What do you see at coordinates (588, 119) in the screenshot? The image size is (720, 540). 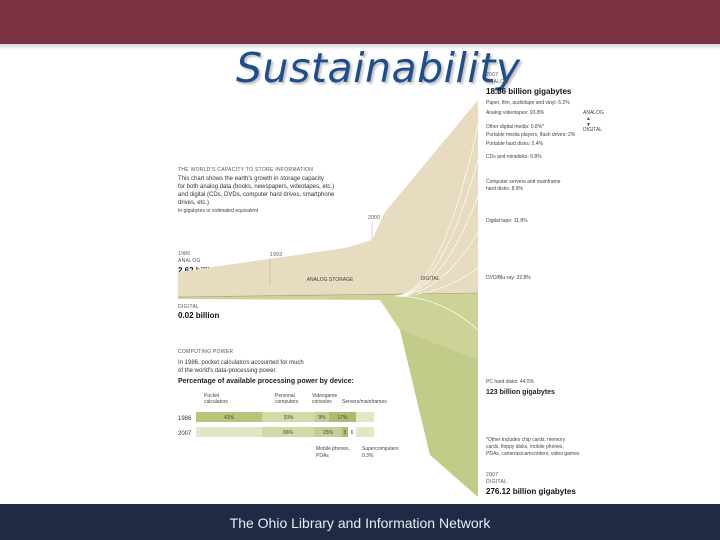 I see `legend-arrow-up-icon: ▲` at bounding box center [588, 119].